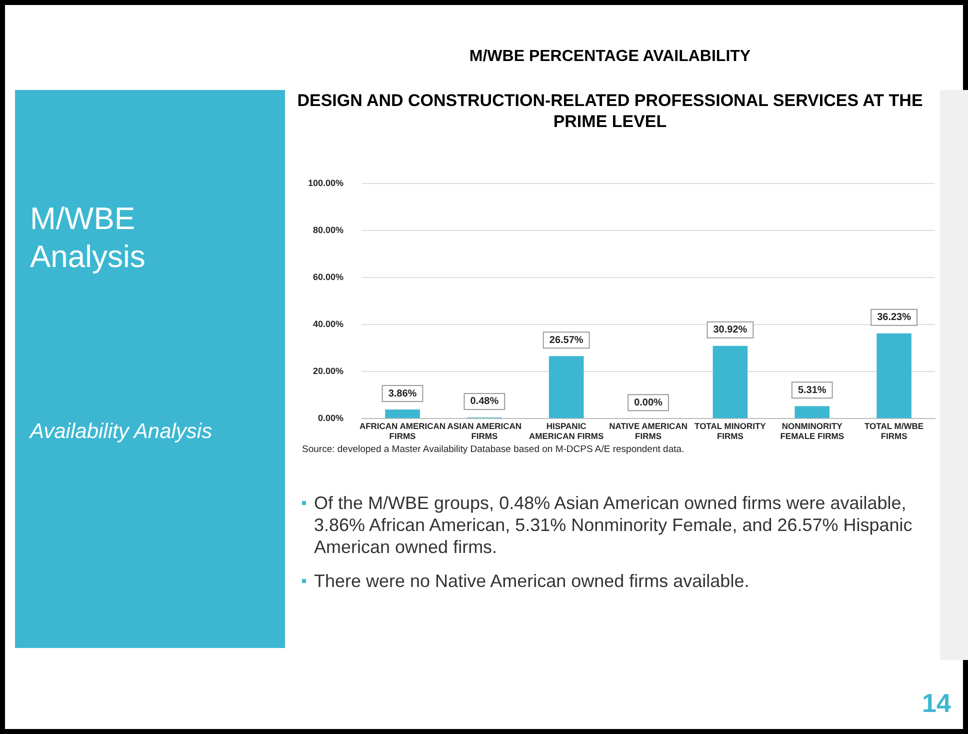 The image size is (968, 734). What do you see at coordinates (532, 581) in the screenshot?
I see `text: There were no Native American owned firms available.` at bounding box center [532, 581].